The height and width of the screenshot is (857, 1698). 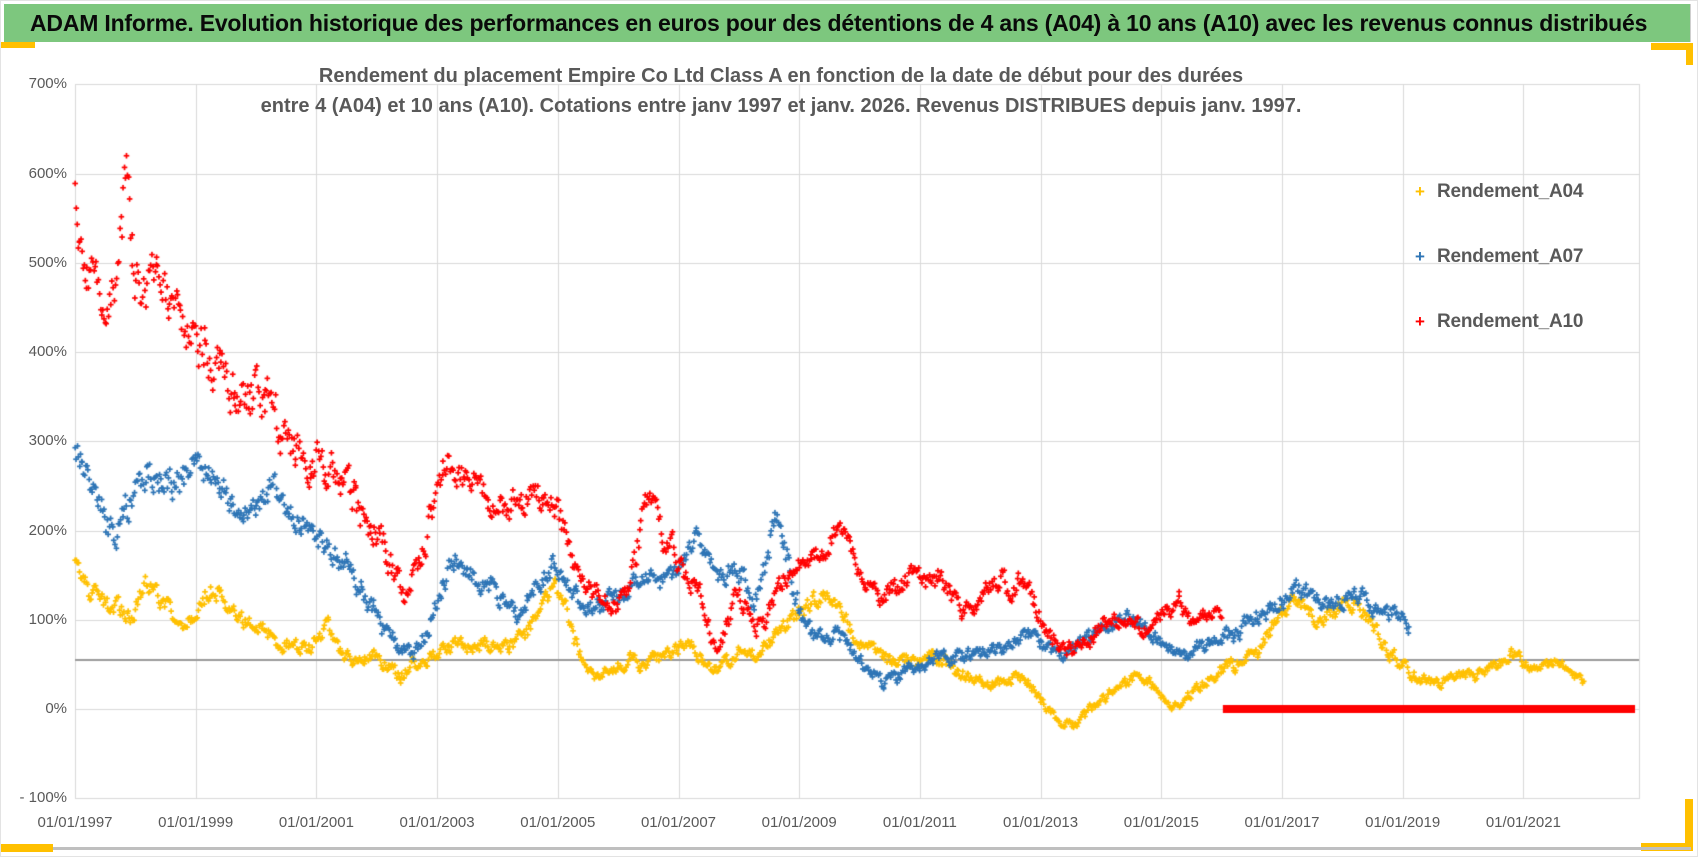 I want to click on x-axis-tick-label: 01/01/2003, so click(x=437, y=822).